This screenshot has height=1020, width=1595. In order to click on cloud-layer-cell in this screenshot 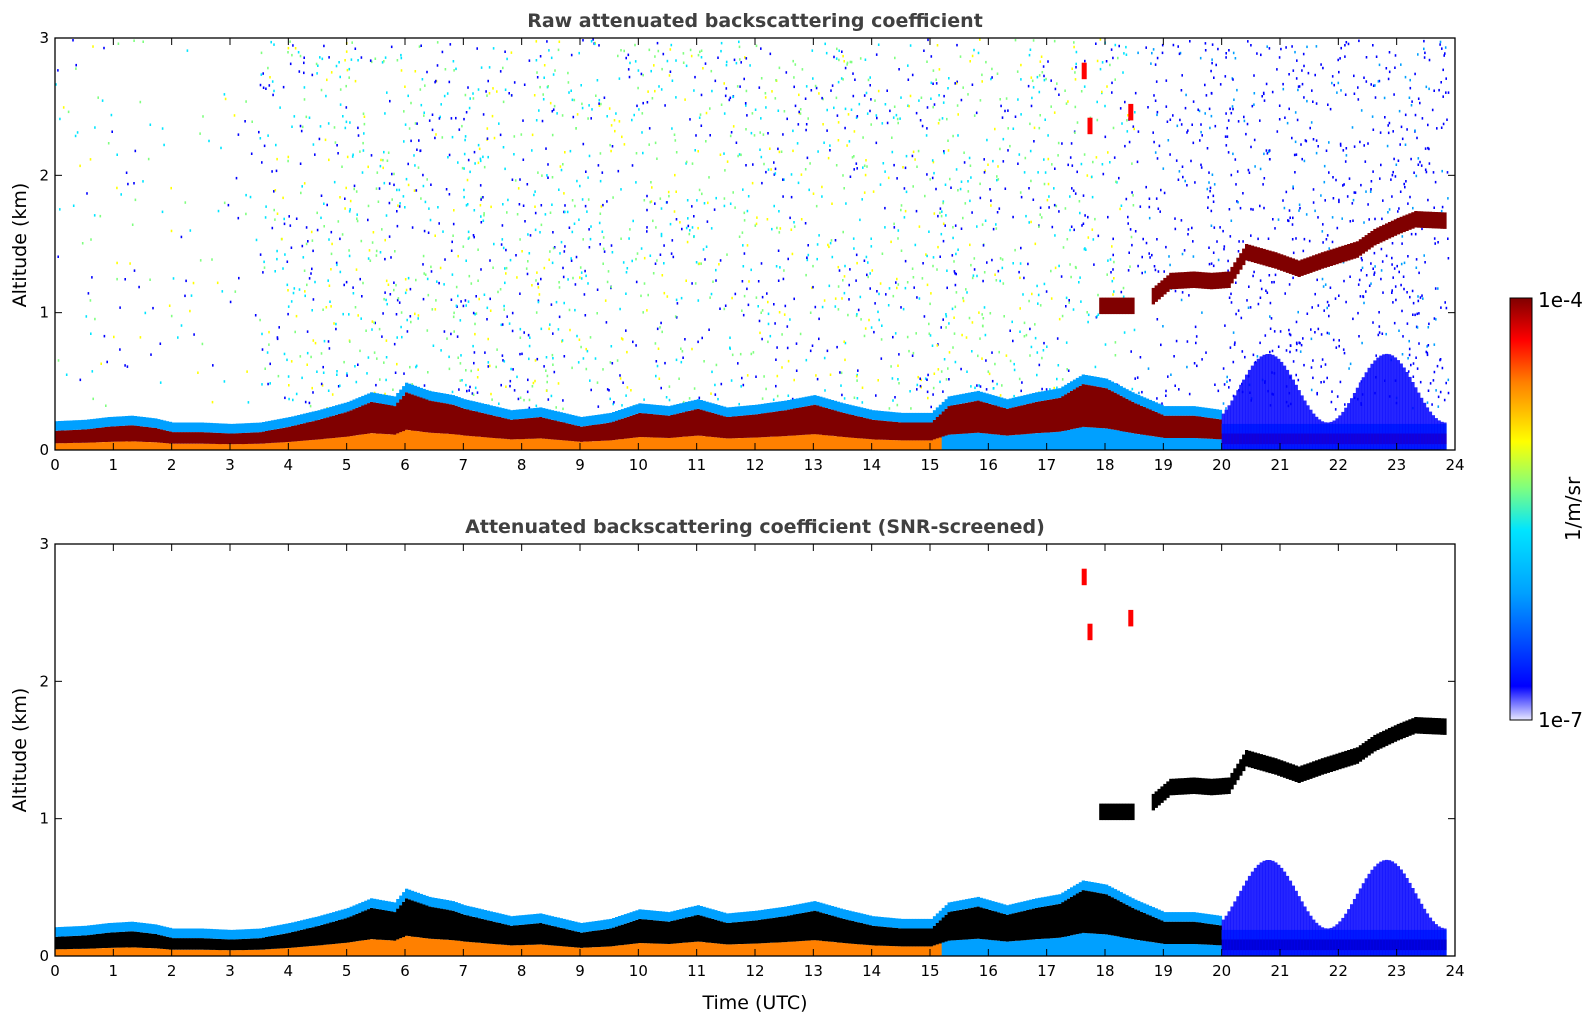, I will do `click(1191, 280)`.